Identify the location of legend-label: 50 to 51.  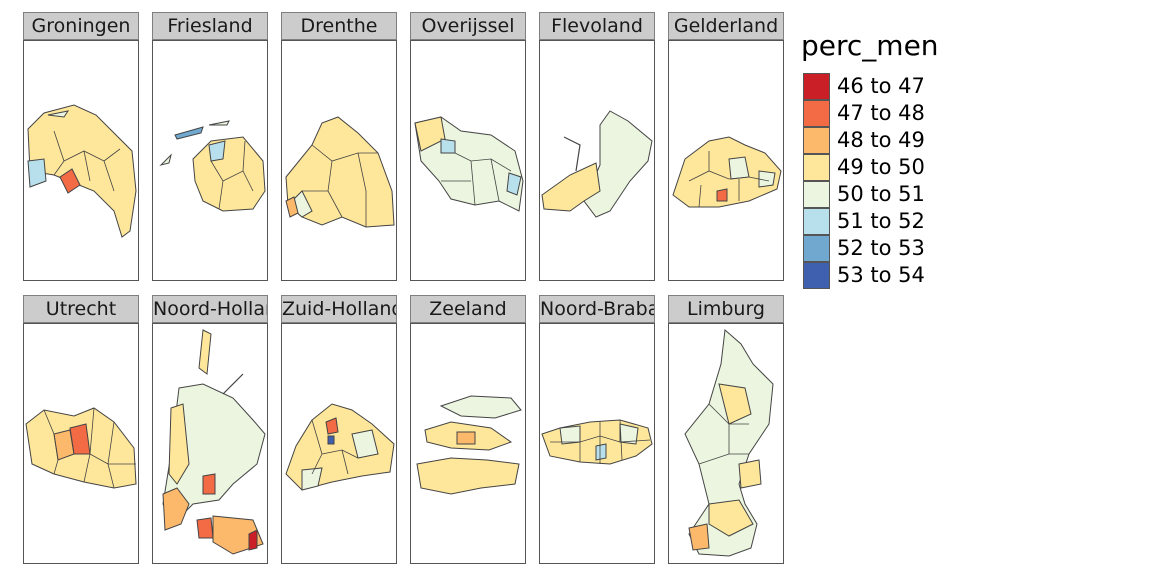
(881, 194).